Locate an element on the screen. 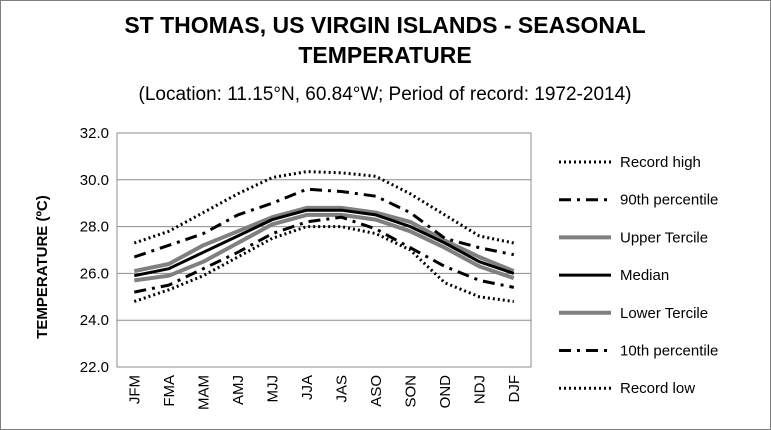 The image size is (771, 430). series-line-10th-percentile is located at coordinates (324, 254).